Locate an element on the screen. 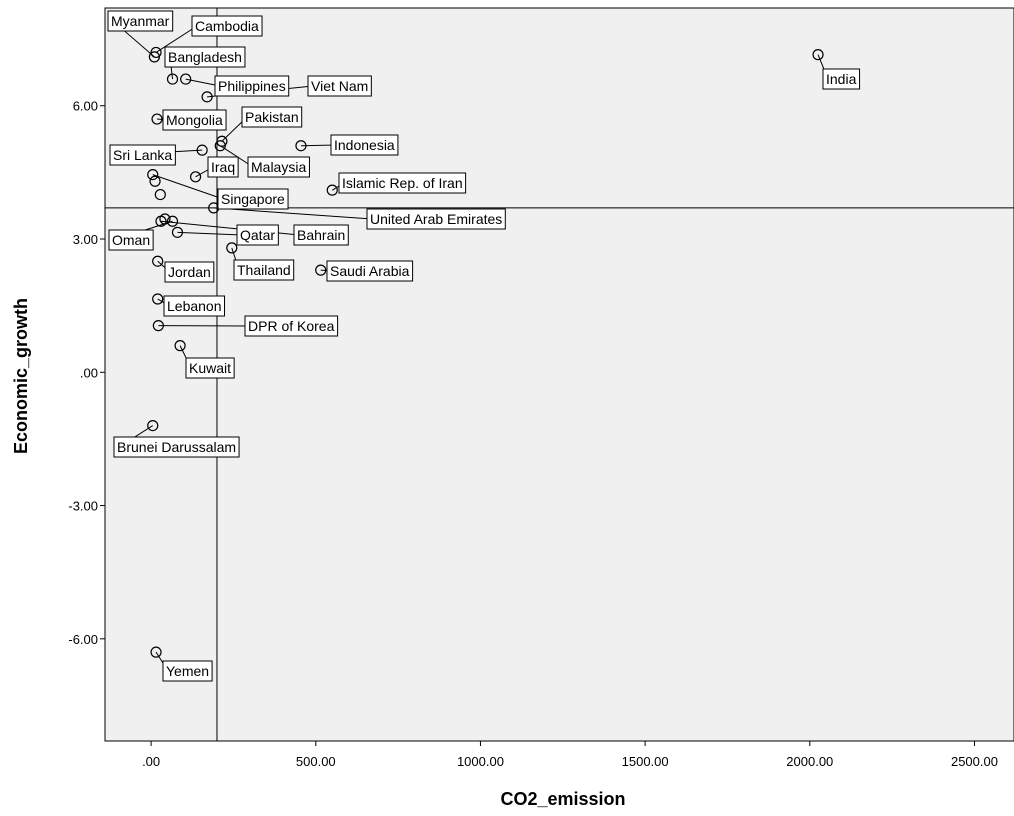  point-label: Bahrain is located at coordinates (321, 235).